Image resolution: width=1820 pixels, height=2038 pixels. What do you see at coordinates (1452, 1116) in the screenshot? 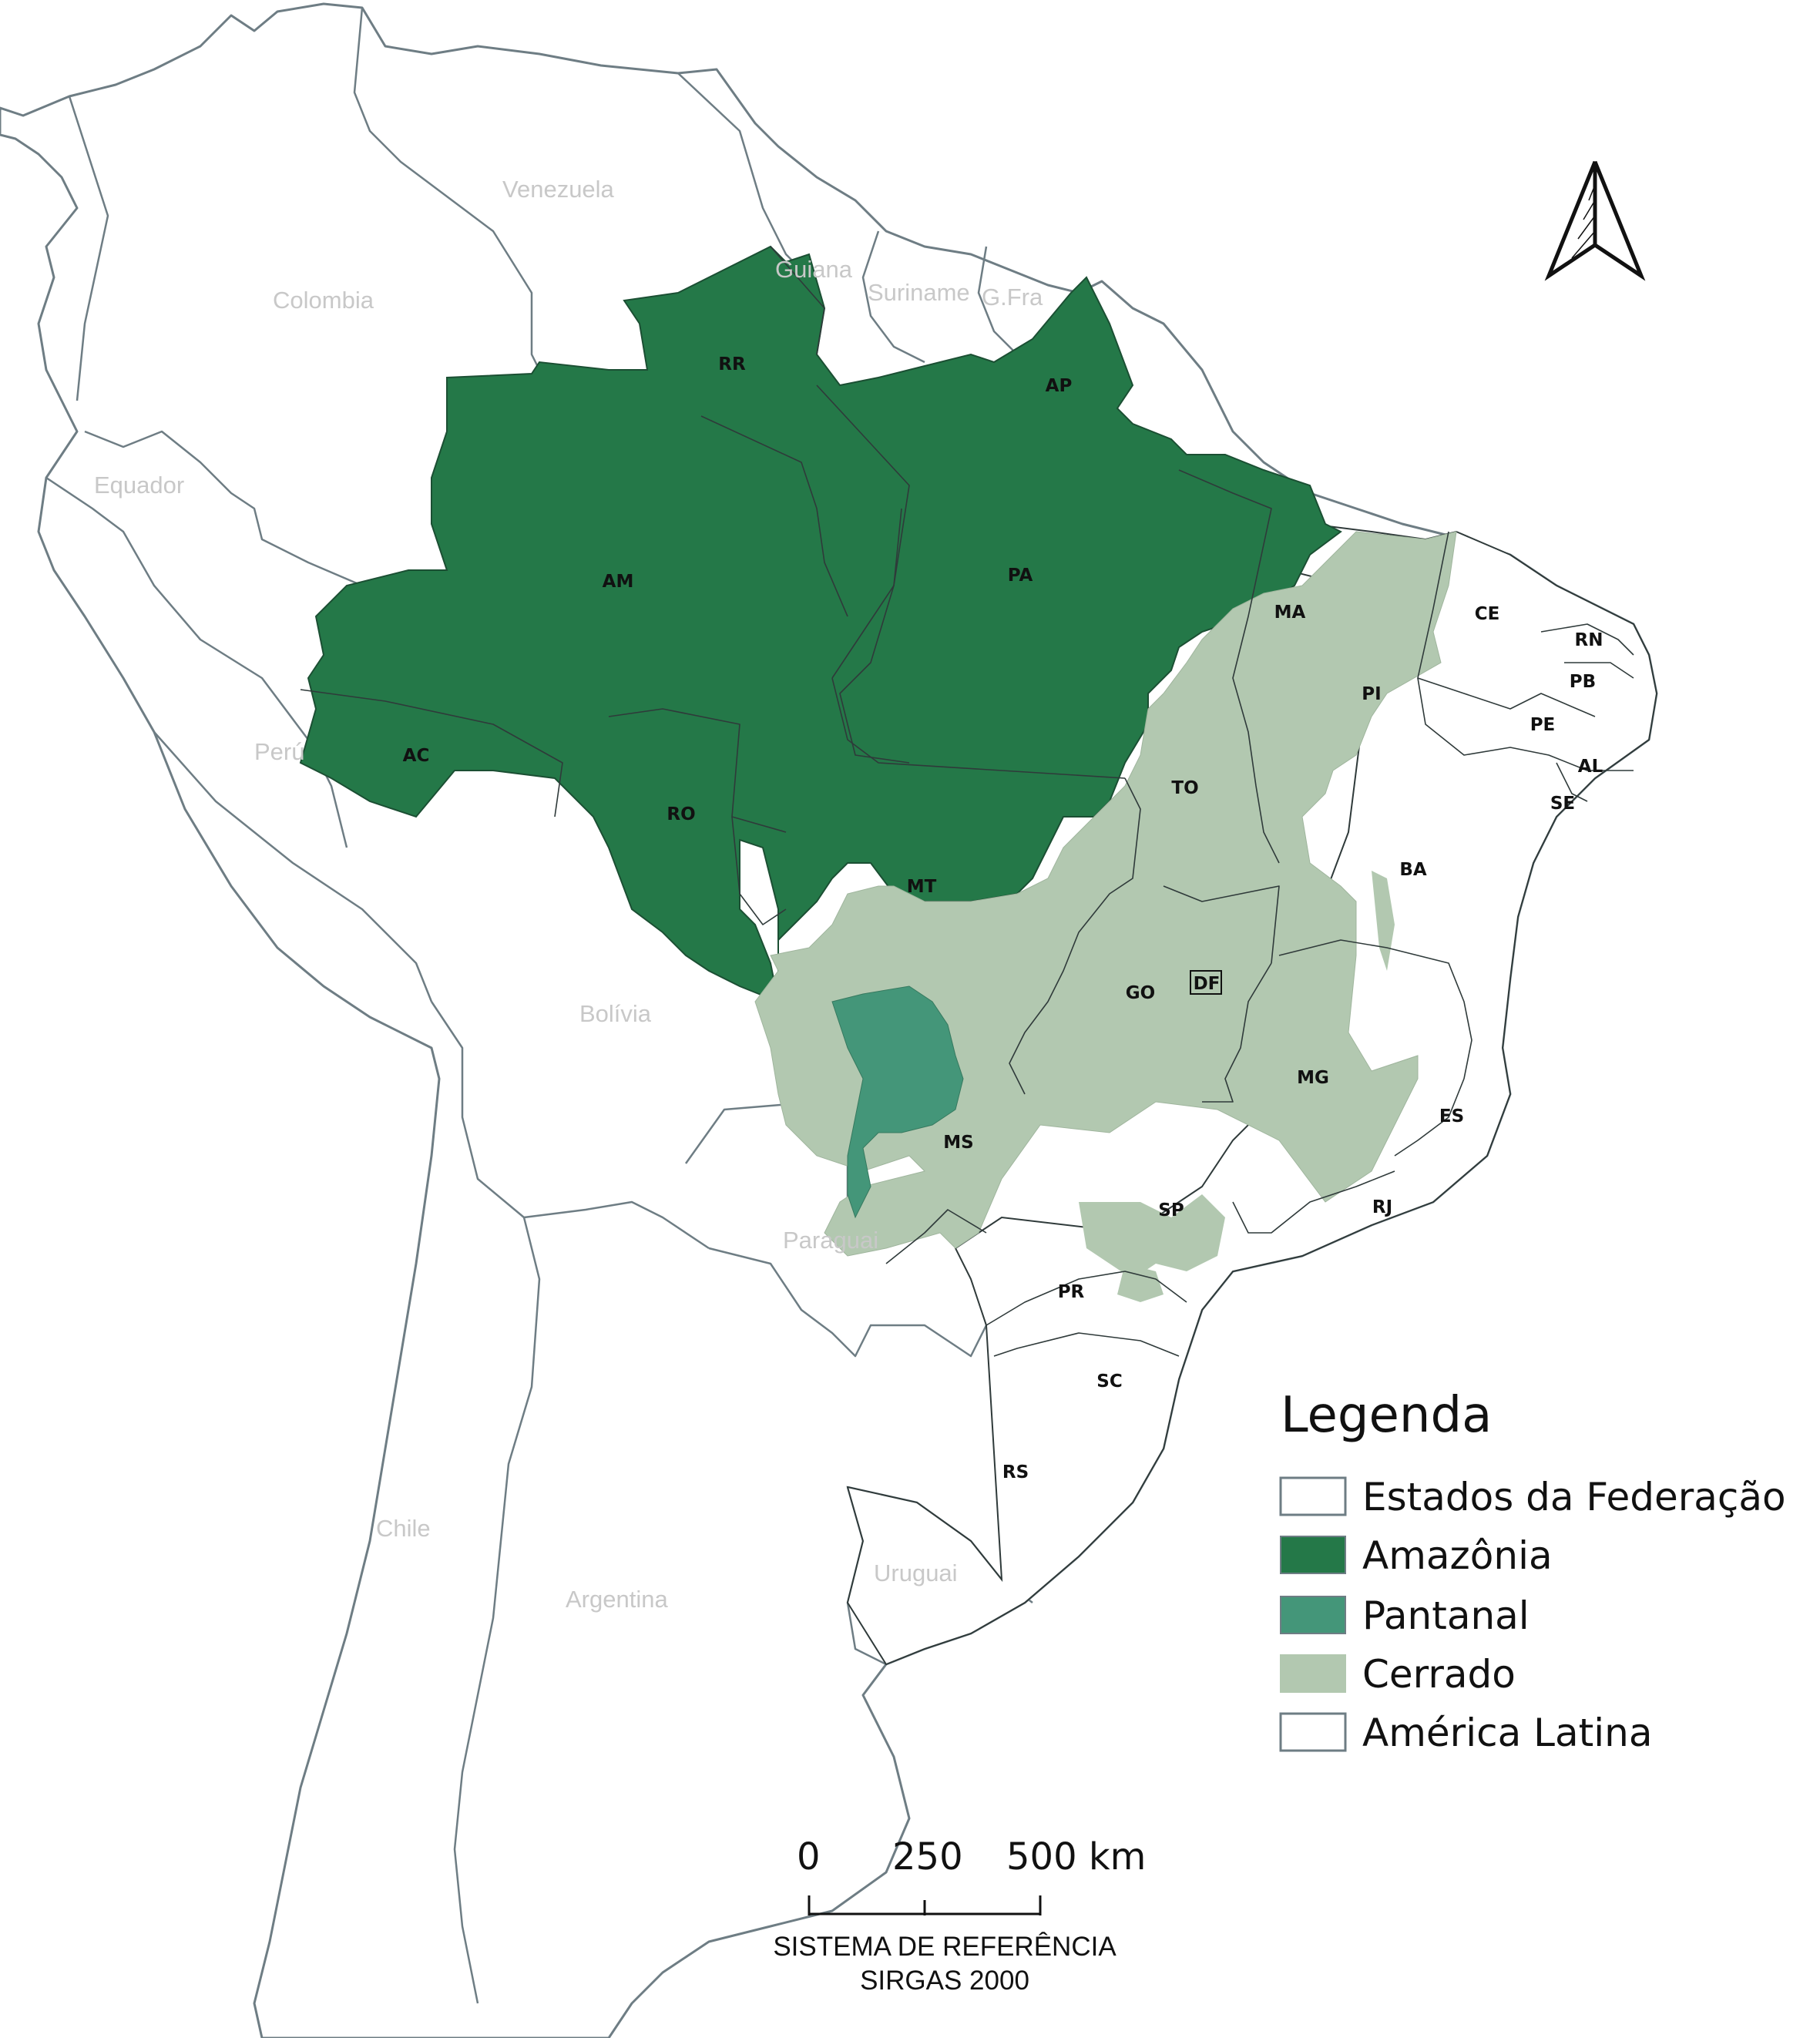
I see `state-label-es: ES` at bounding box center [1452, 1116].